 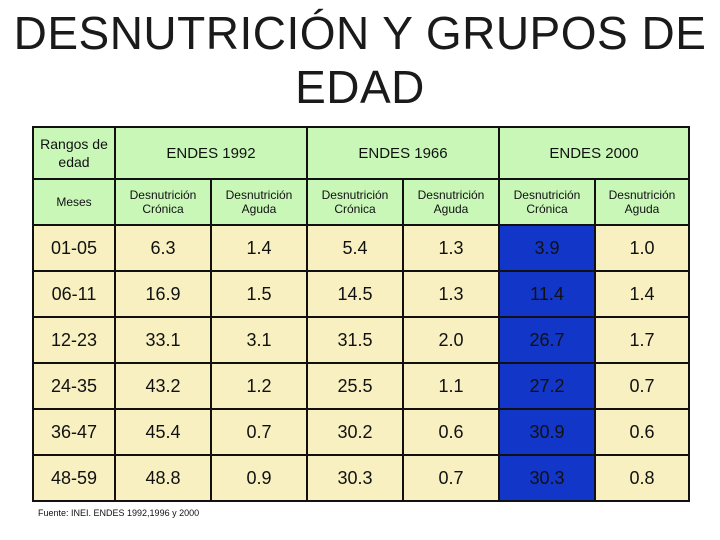 What do you see at coordinates (259, 478) in the screenshot?
I see `value-cell: 0.9` at bounding box center [259, 478].